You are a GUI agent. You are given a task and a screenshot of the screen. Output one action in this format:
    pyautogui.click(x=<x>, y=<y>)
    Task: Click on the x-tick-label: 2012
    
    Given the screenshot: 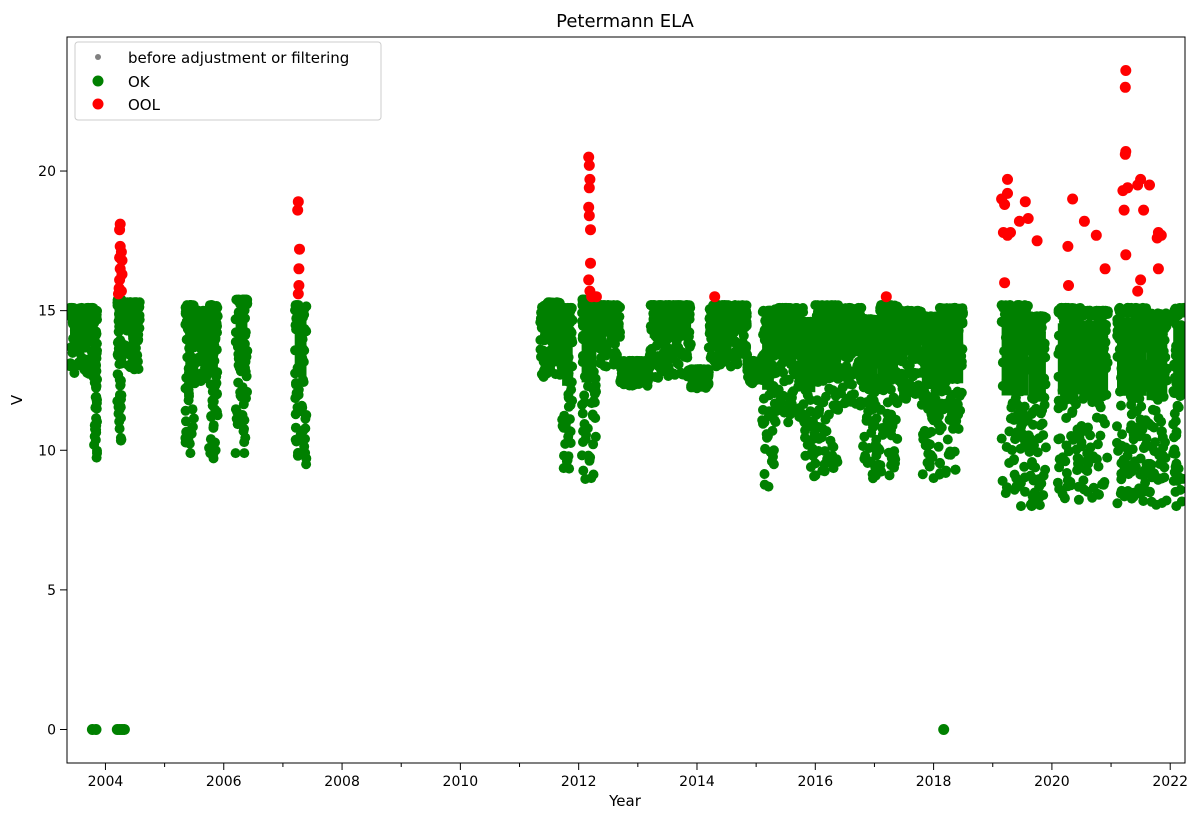 What is the action you would take?
    pyautogui.click(x=579, y=782)
    